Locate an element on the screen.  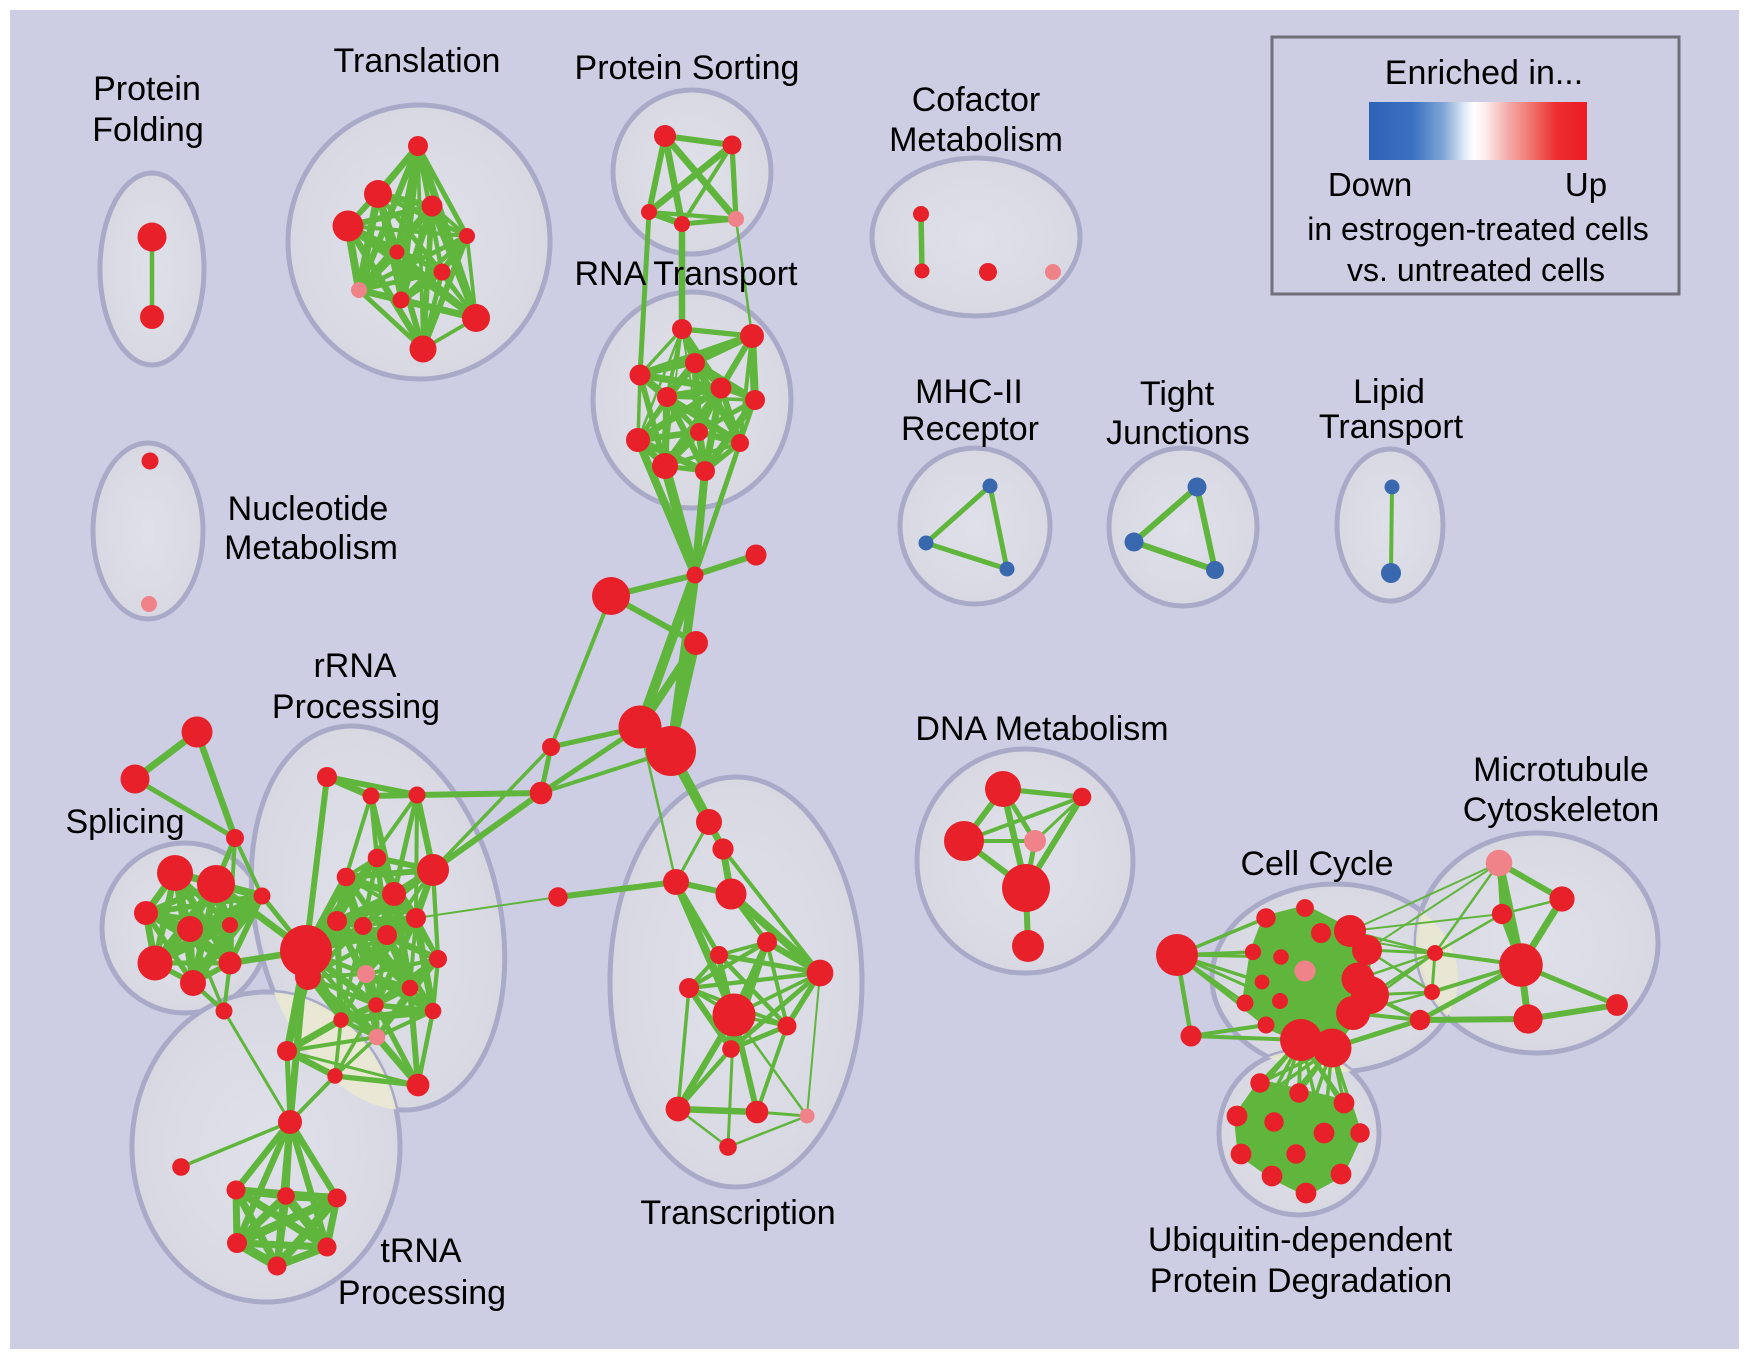
svg-text: MHC-II is located at coordinates (969, 392).